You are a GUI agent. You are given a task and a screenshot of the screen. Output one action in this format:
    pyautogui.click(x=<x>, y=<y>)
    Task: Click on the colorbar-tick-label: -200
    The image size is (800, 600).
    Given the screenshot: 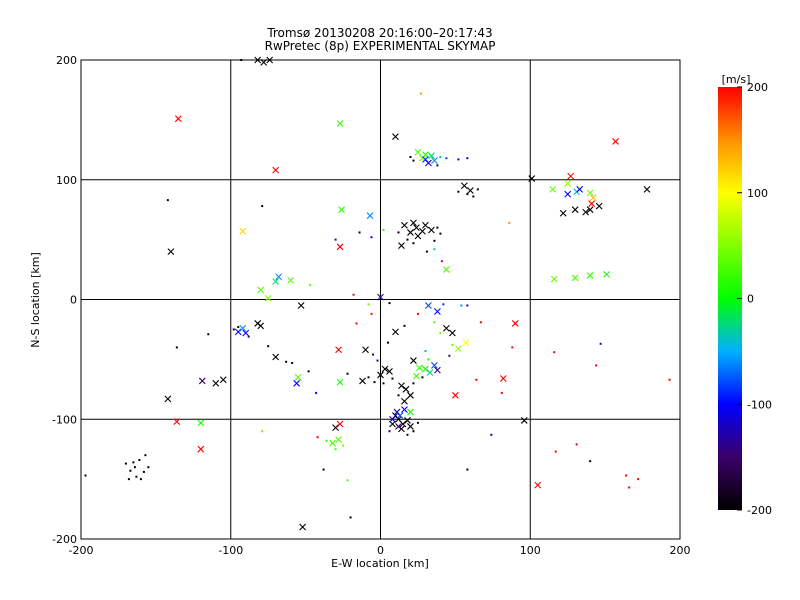 What is the action you would take?
    pyautogui.click(x=759, y=510)
    